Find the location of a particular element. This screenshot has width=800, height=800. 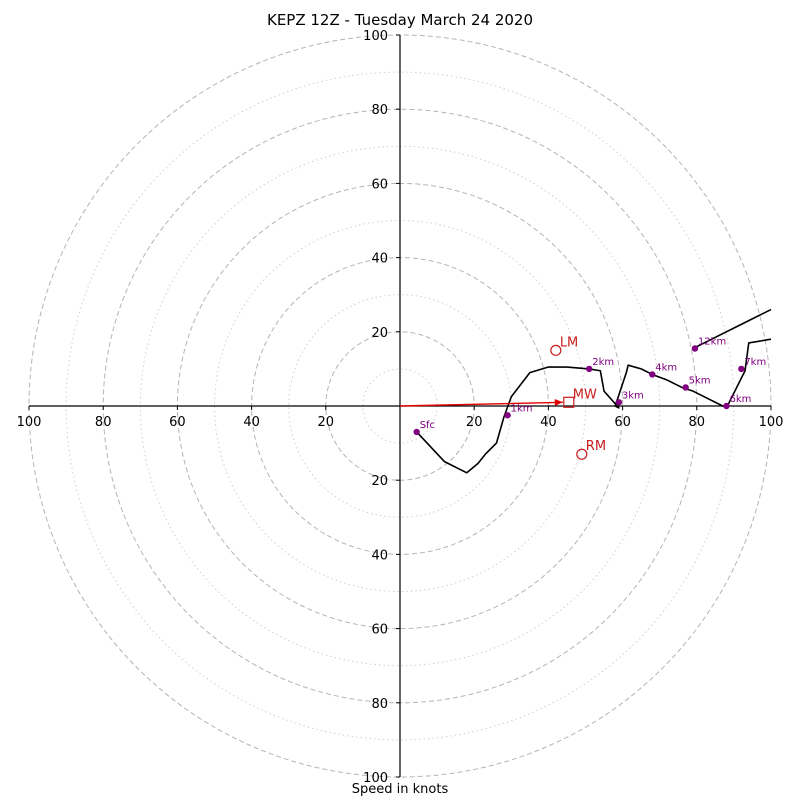

height-marker-label: 3km is located at coordinates (633, 395).